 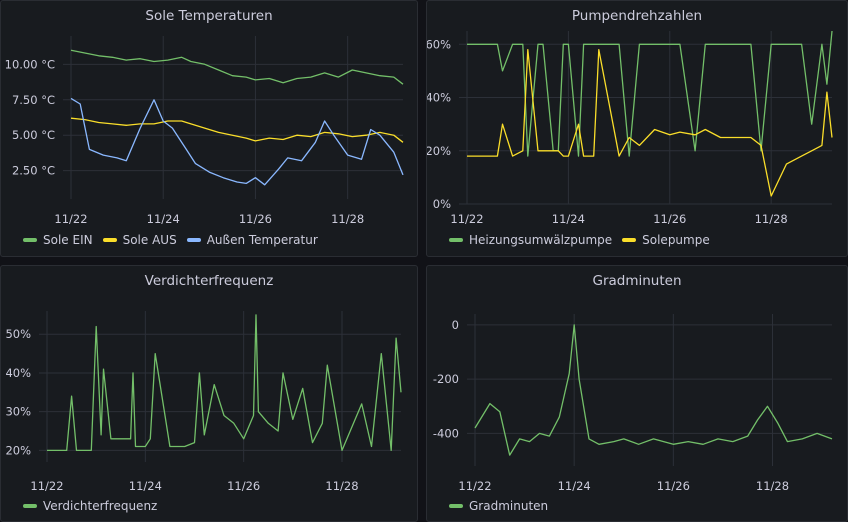 What do you see at coordinates (18, 334) in the screenshot?
I see `y-tick-label: 50%` at bounding box center [18, 334].